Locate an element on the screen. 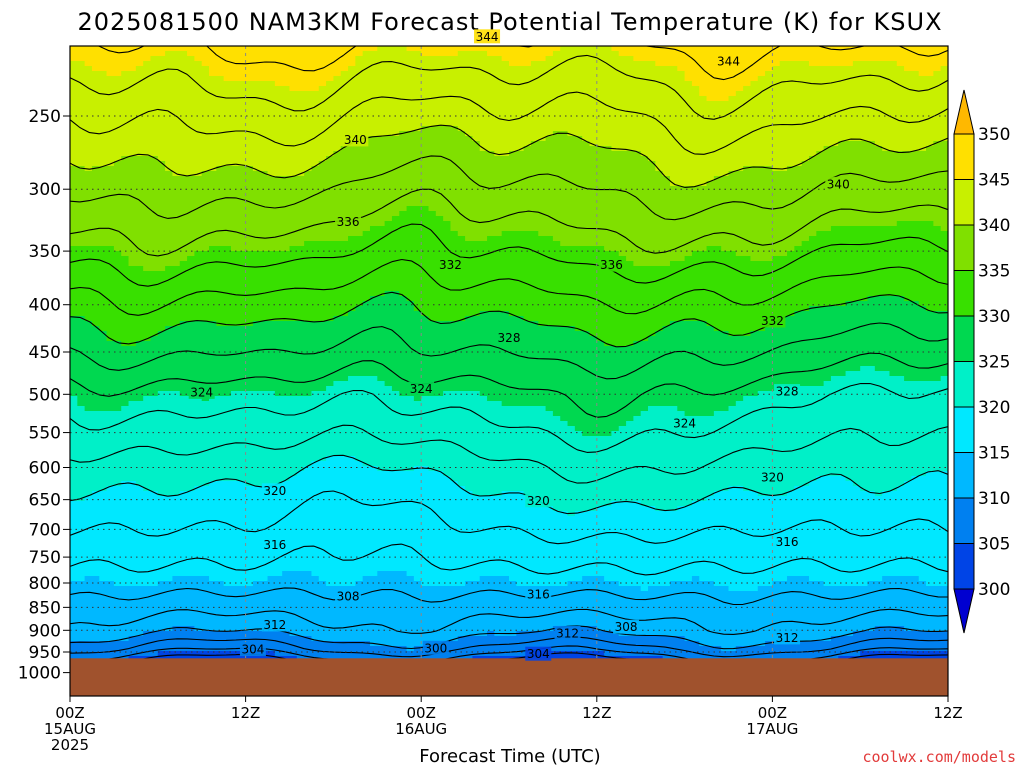 This screenshot has width=1024, height=768. y-tick-label: 450 is located at coordinates (45, 353).